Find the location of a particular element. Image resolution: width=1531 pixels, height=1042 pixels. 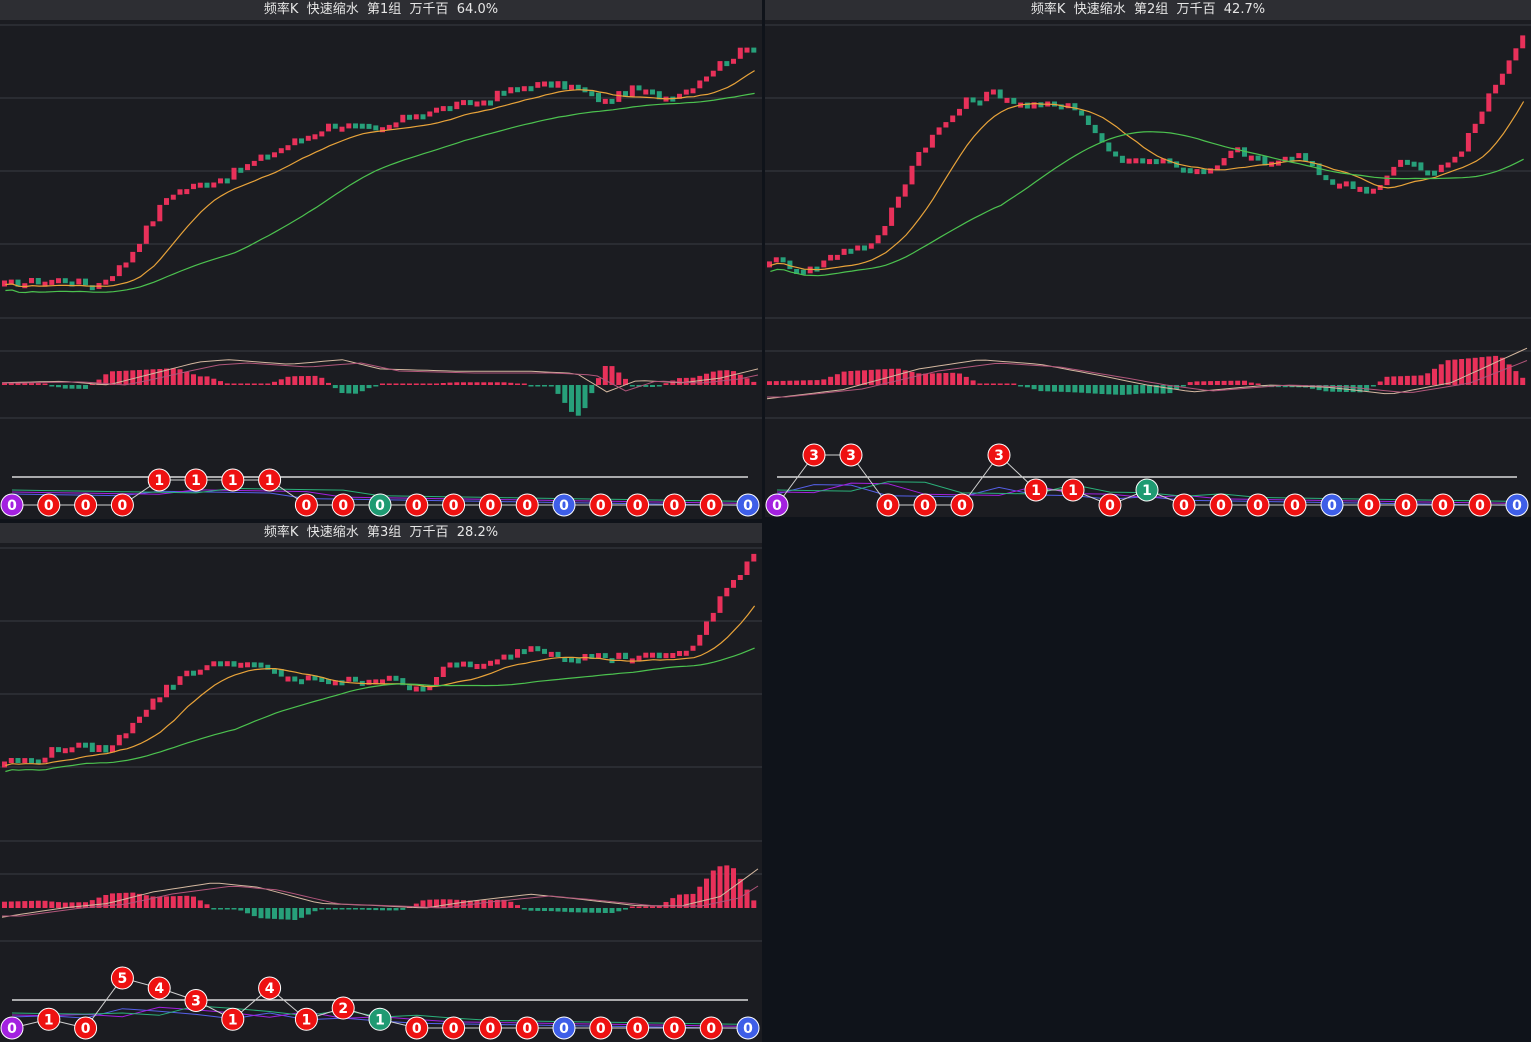

macd-dif-line is located at coordinates (380, 376).